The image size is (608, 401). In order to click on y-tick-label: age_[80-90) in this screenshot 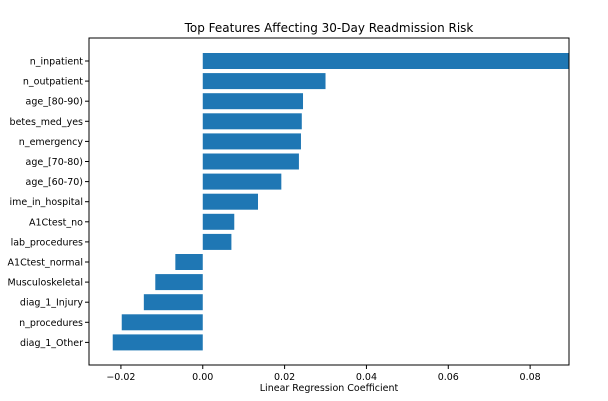, I will do `click(54, 102)`.